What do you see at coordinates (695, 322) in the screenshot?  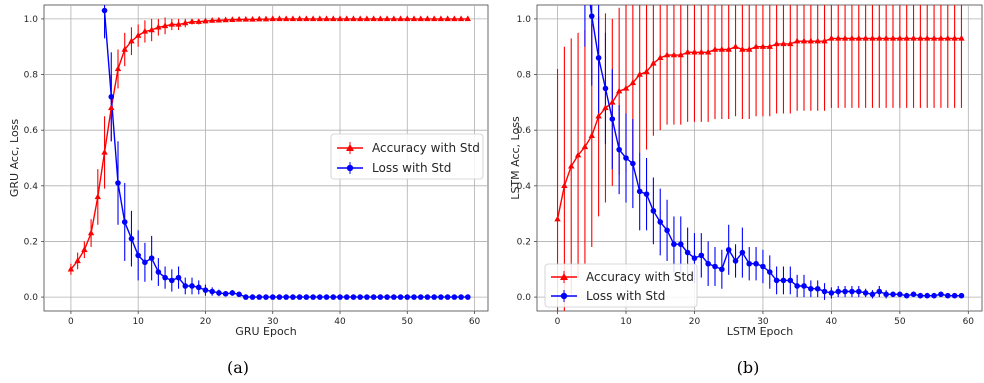 I see `x-tick-label: 20` at bounding box center [695, 322].